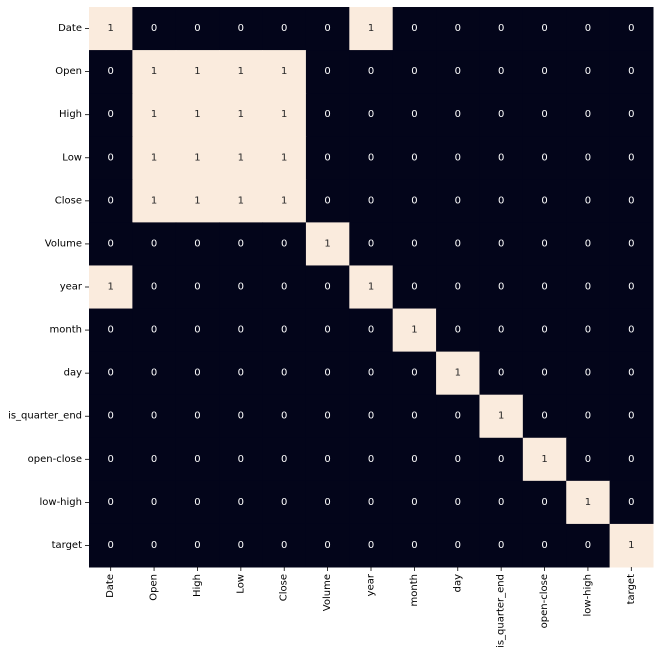  What do you see at coordinates (197, 585) in the screenshot?
I see `x-tick-label: High` at bounding box center [197, 585].